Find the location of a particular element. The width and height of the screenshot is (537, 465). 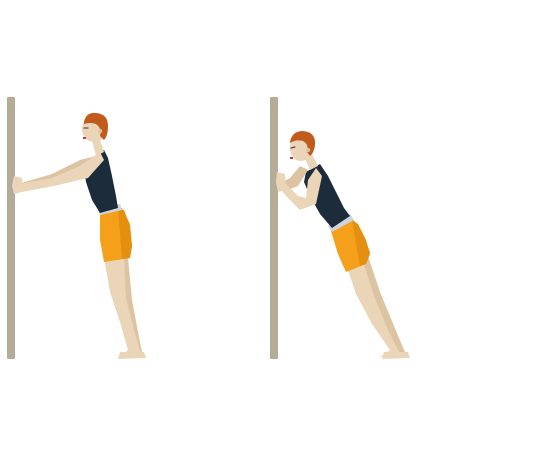

wall-post-left is located at coordinates (11, 228).